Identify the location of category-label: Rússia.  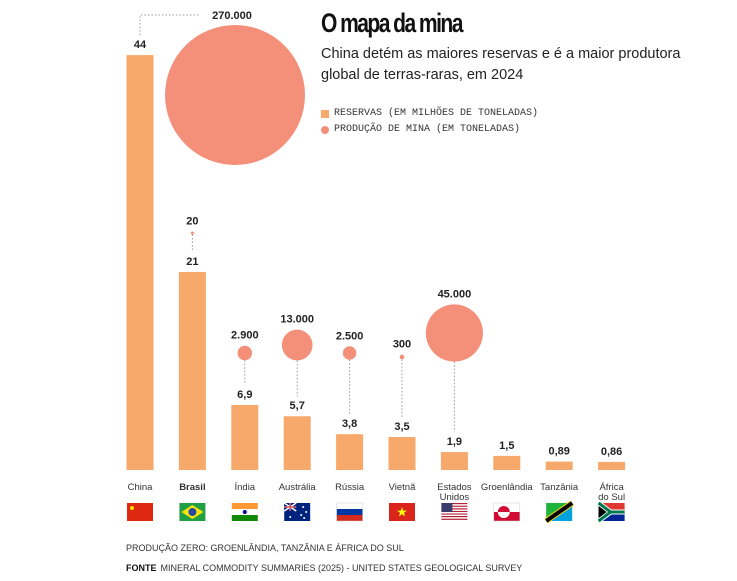
(350, 487).